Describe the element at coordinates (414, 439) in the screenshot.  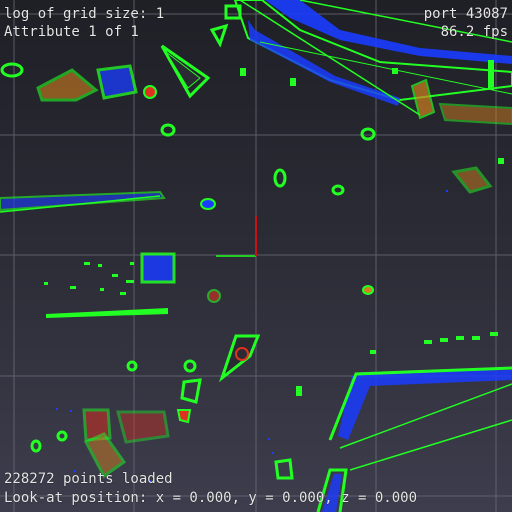
I see `structure-lower-right` at that location.